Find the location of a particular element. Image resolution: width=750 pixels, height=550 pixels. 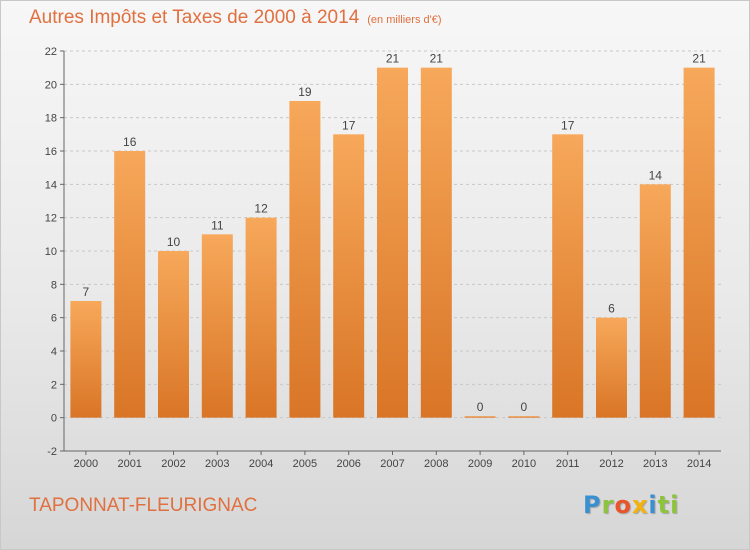

proxiti-logo: Proxiti is located at coordinates (631, 505).